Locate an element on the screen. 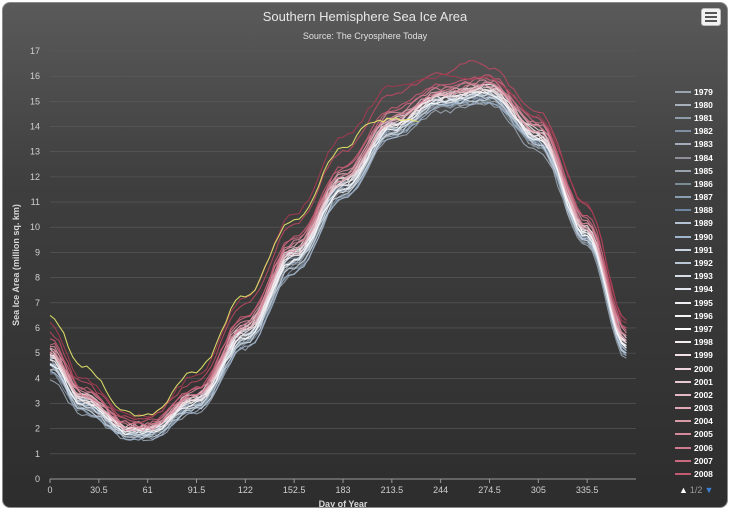 The width and height of the screenshot is (732, 512). legend-item: 1997 is located at coordinates (700, 328).